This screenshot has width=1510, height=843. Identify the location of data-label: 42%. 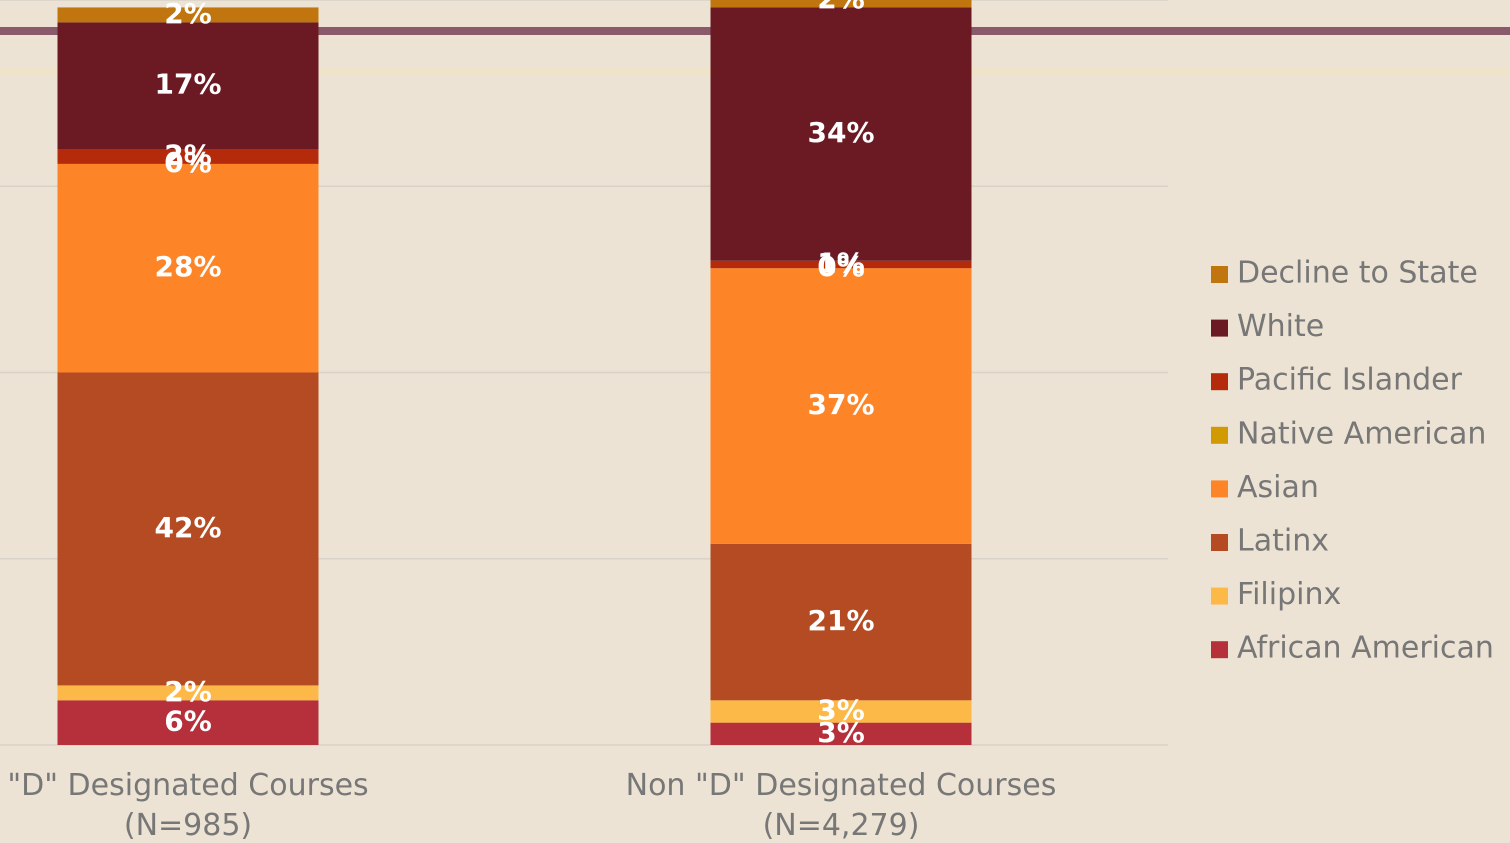
(187, 527).